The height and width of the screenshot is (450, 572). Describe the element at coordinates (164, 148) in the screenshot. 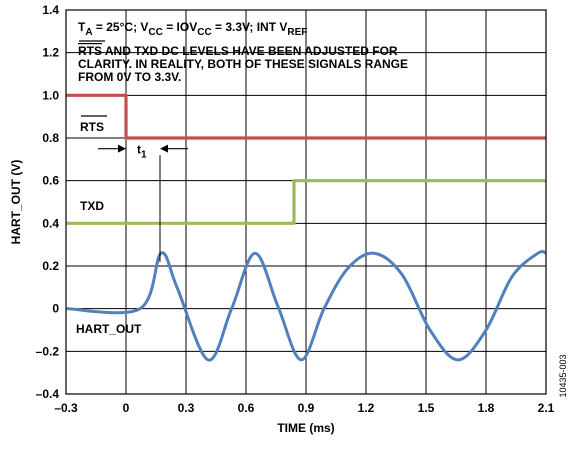

I see `t1-arrow-right-head` at that location.